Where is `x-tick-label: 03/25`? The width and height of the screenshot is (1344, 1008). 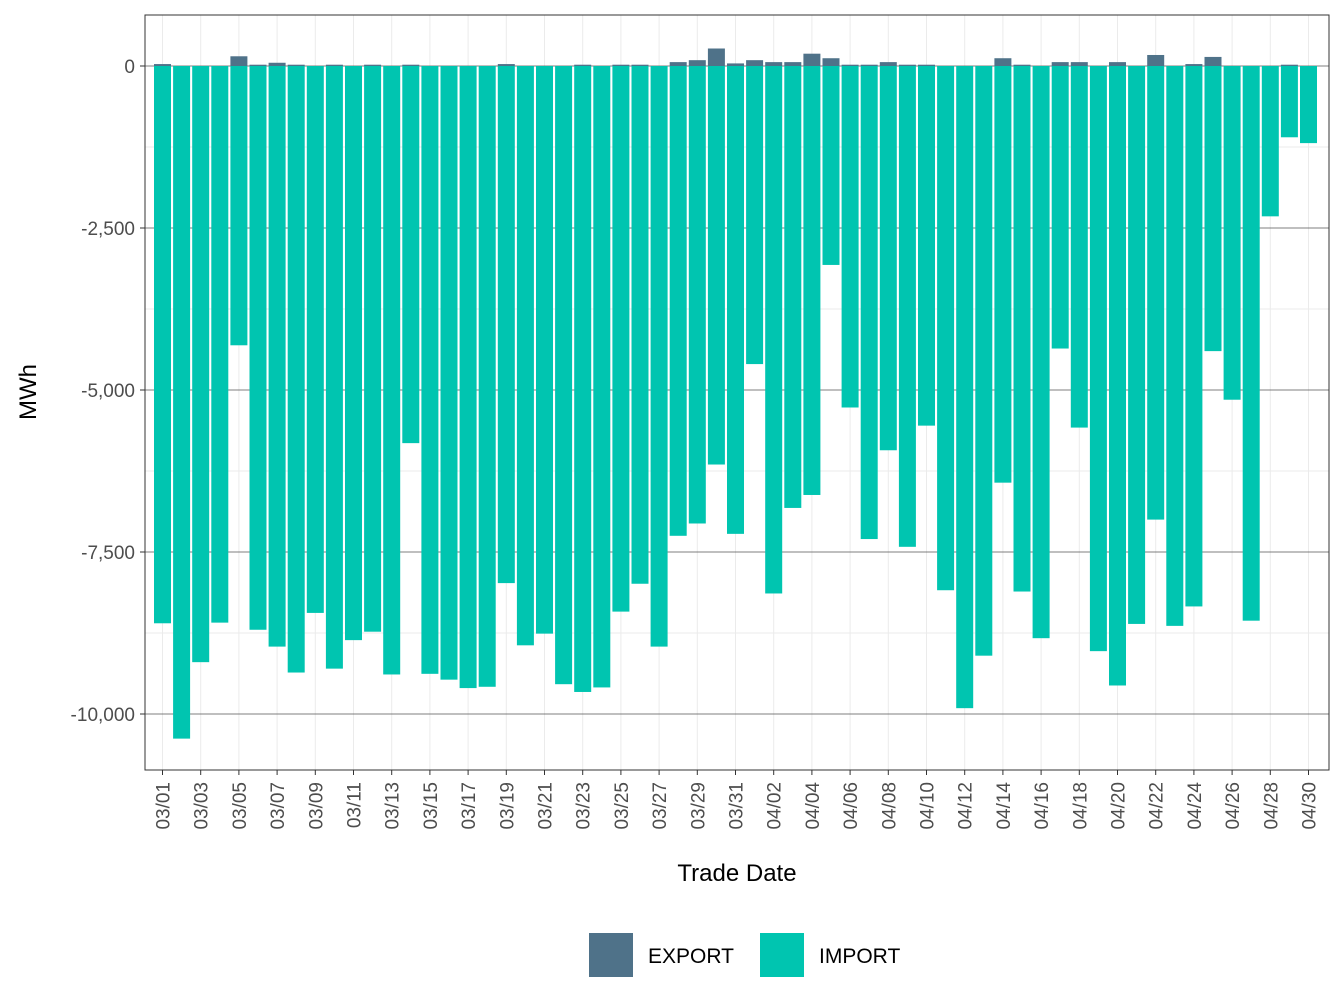 x-tick-label: 03/25 is located at coordinates (622, 806).